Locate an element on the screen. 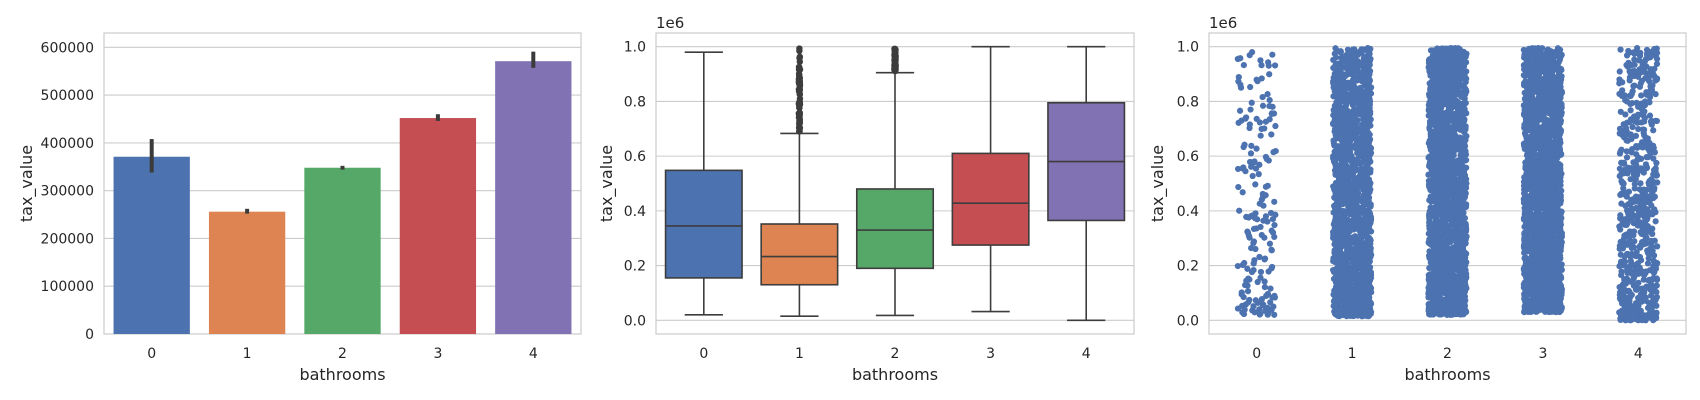  box-y-tick-label: 0.4 is located at coordinates (635, 212).